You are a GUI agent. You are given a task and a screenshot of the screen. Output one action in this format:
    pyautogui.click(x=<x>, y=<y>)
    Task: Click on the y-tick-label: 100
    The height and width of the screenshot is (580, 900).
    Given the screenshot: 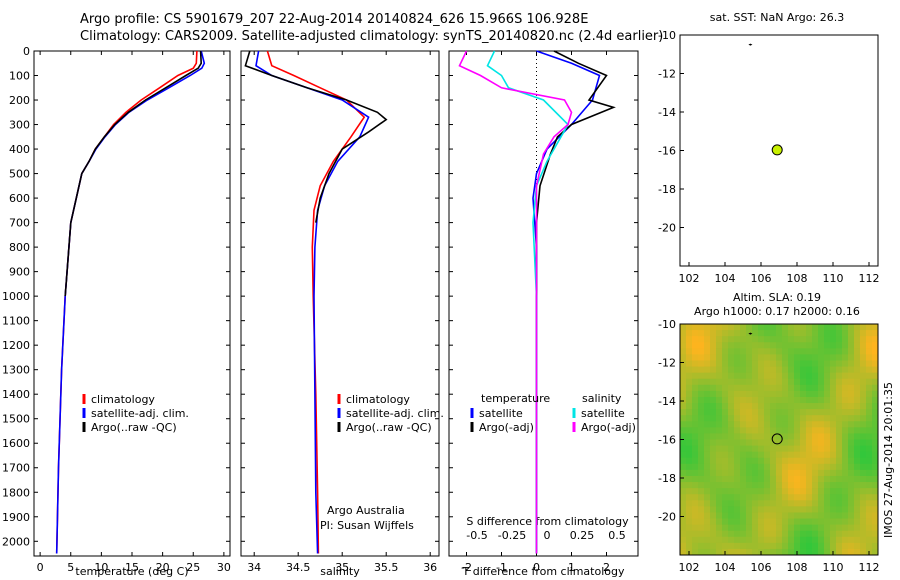 What is the action you would take?
    pyautogui.click(x=19, y=76)
    